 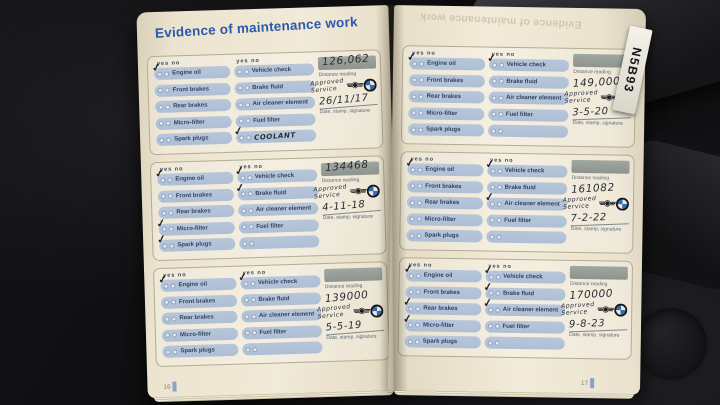 I want to click on checklist-item-micro-filter: Micro-filter ✓, so click(x=195, y=226).